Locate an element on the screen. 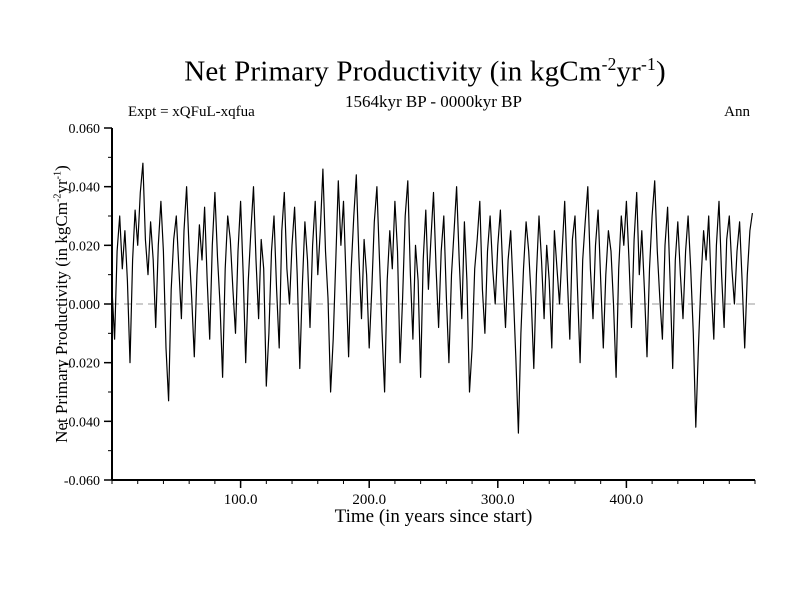  chart-title-close: ) is located at coordinates (660, 71).